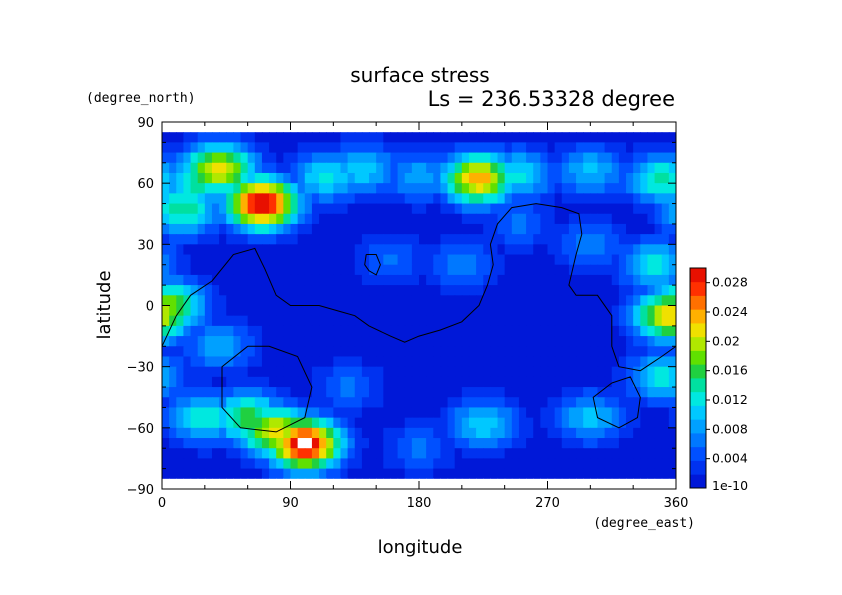 This screenshot has height=595, width=842. Describe the element at coordinates (698, 412) in the screenshot. I see `colorbar-swatch` at that location.